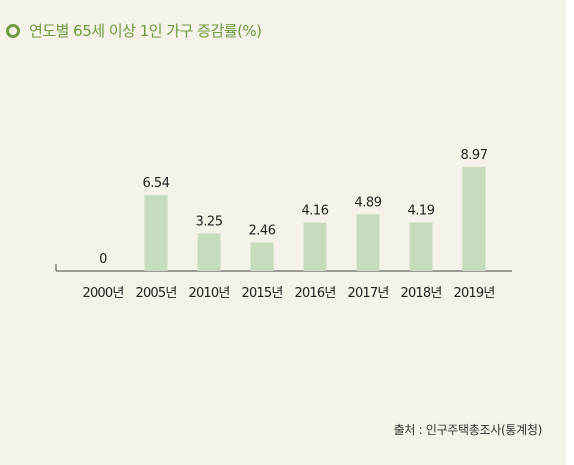 This screenshot has height=465, width=574. I want to click on category-label-5: 2017년, so click(367, 293).